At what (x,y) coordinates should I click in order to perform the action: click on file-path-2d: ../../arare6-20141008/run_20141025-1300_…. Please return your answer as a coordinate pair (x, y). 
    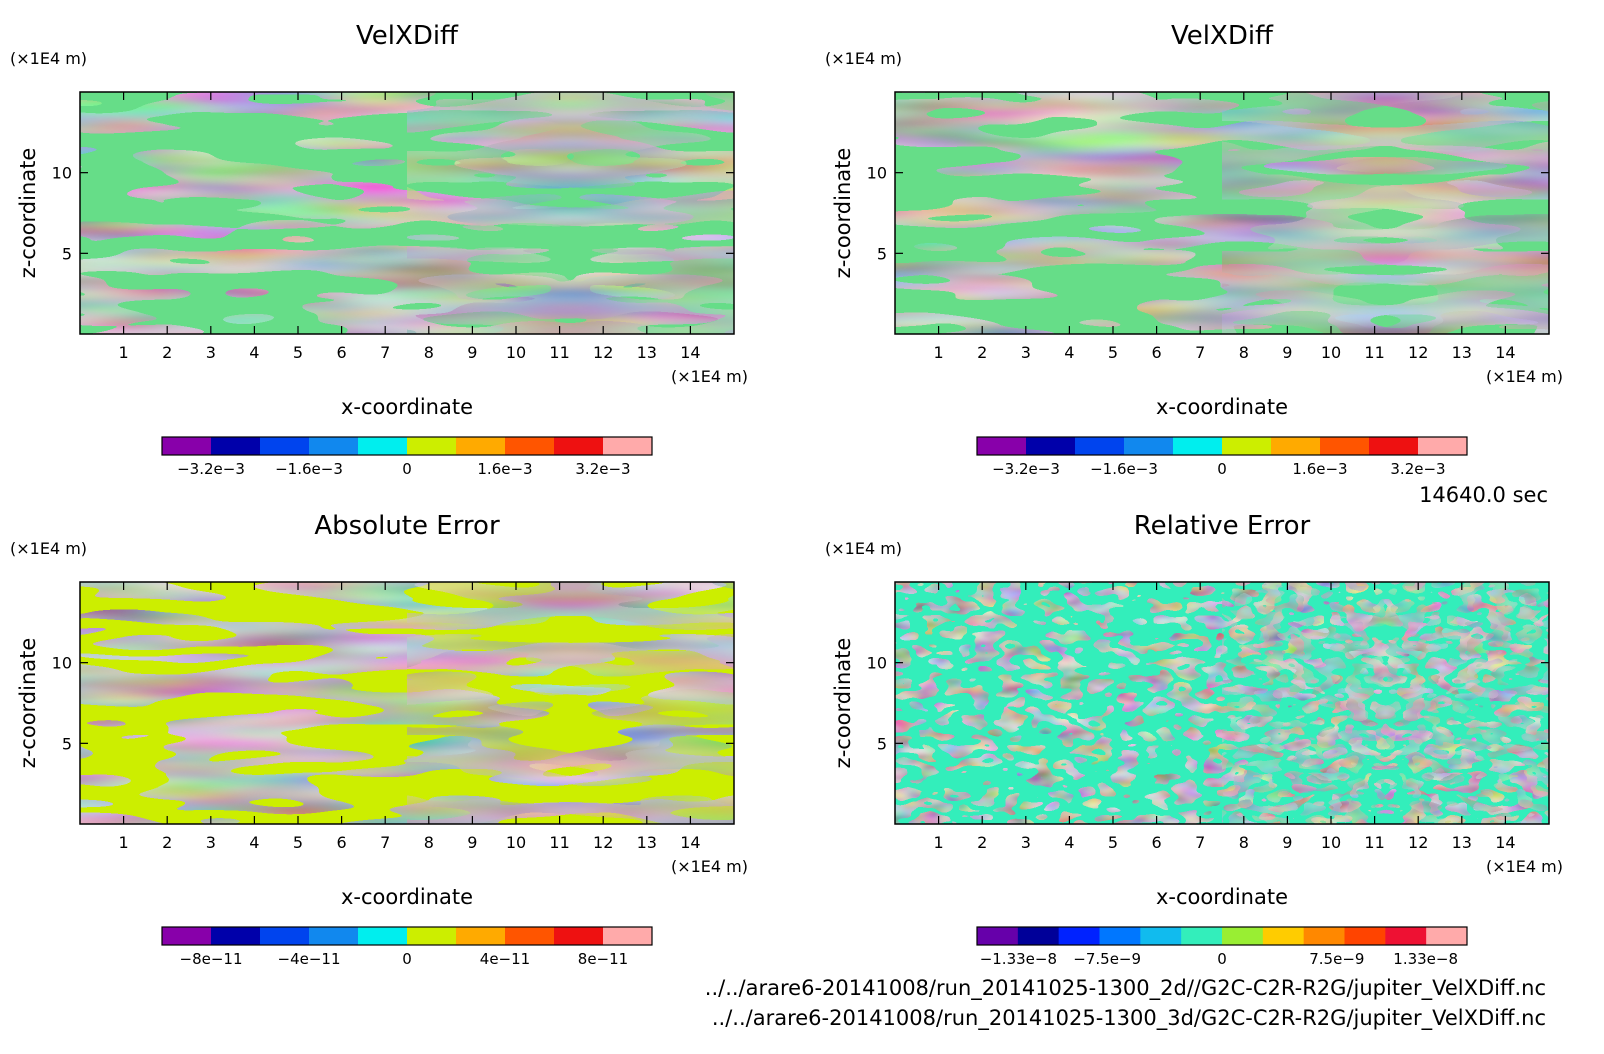
    Looking at the image, I should click on (1125, 988).